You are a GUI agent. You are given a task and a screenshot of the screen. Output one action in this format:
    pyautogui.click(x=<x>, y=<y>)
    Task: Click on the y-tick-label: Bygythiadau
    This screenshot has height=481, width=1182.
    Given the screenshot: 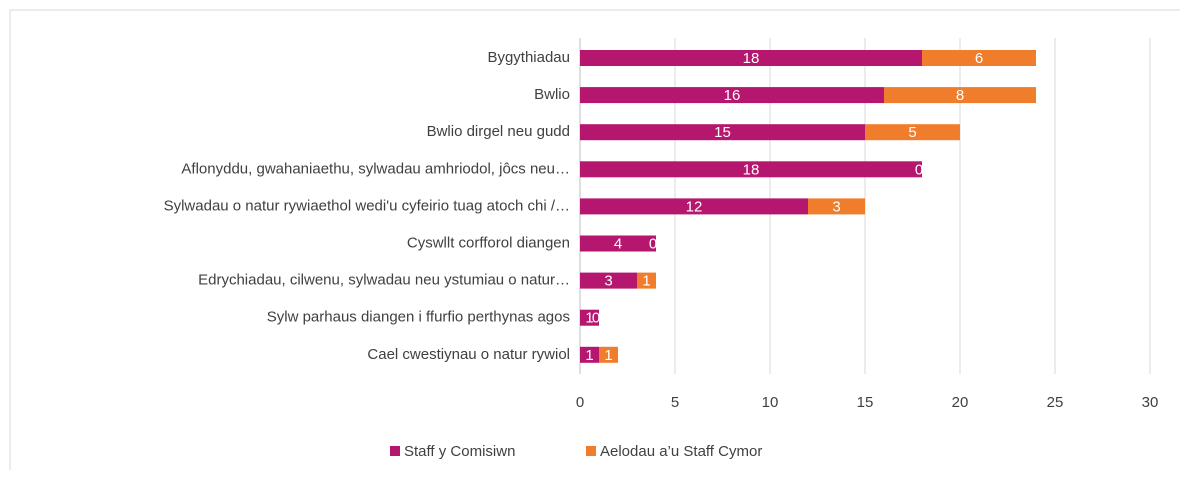 What is the action you would take?
    pyautogui.click(x=528, y=57)
    